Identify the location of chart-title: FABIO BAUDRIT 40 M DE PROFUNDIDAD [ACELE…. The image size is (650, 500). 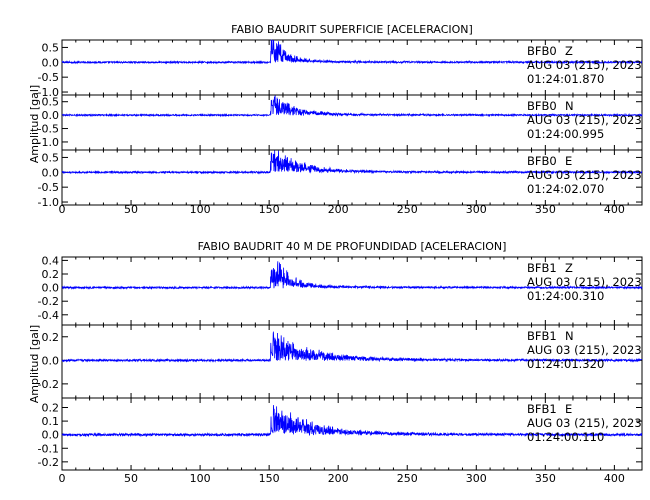
(352, 246).